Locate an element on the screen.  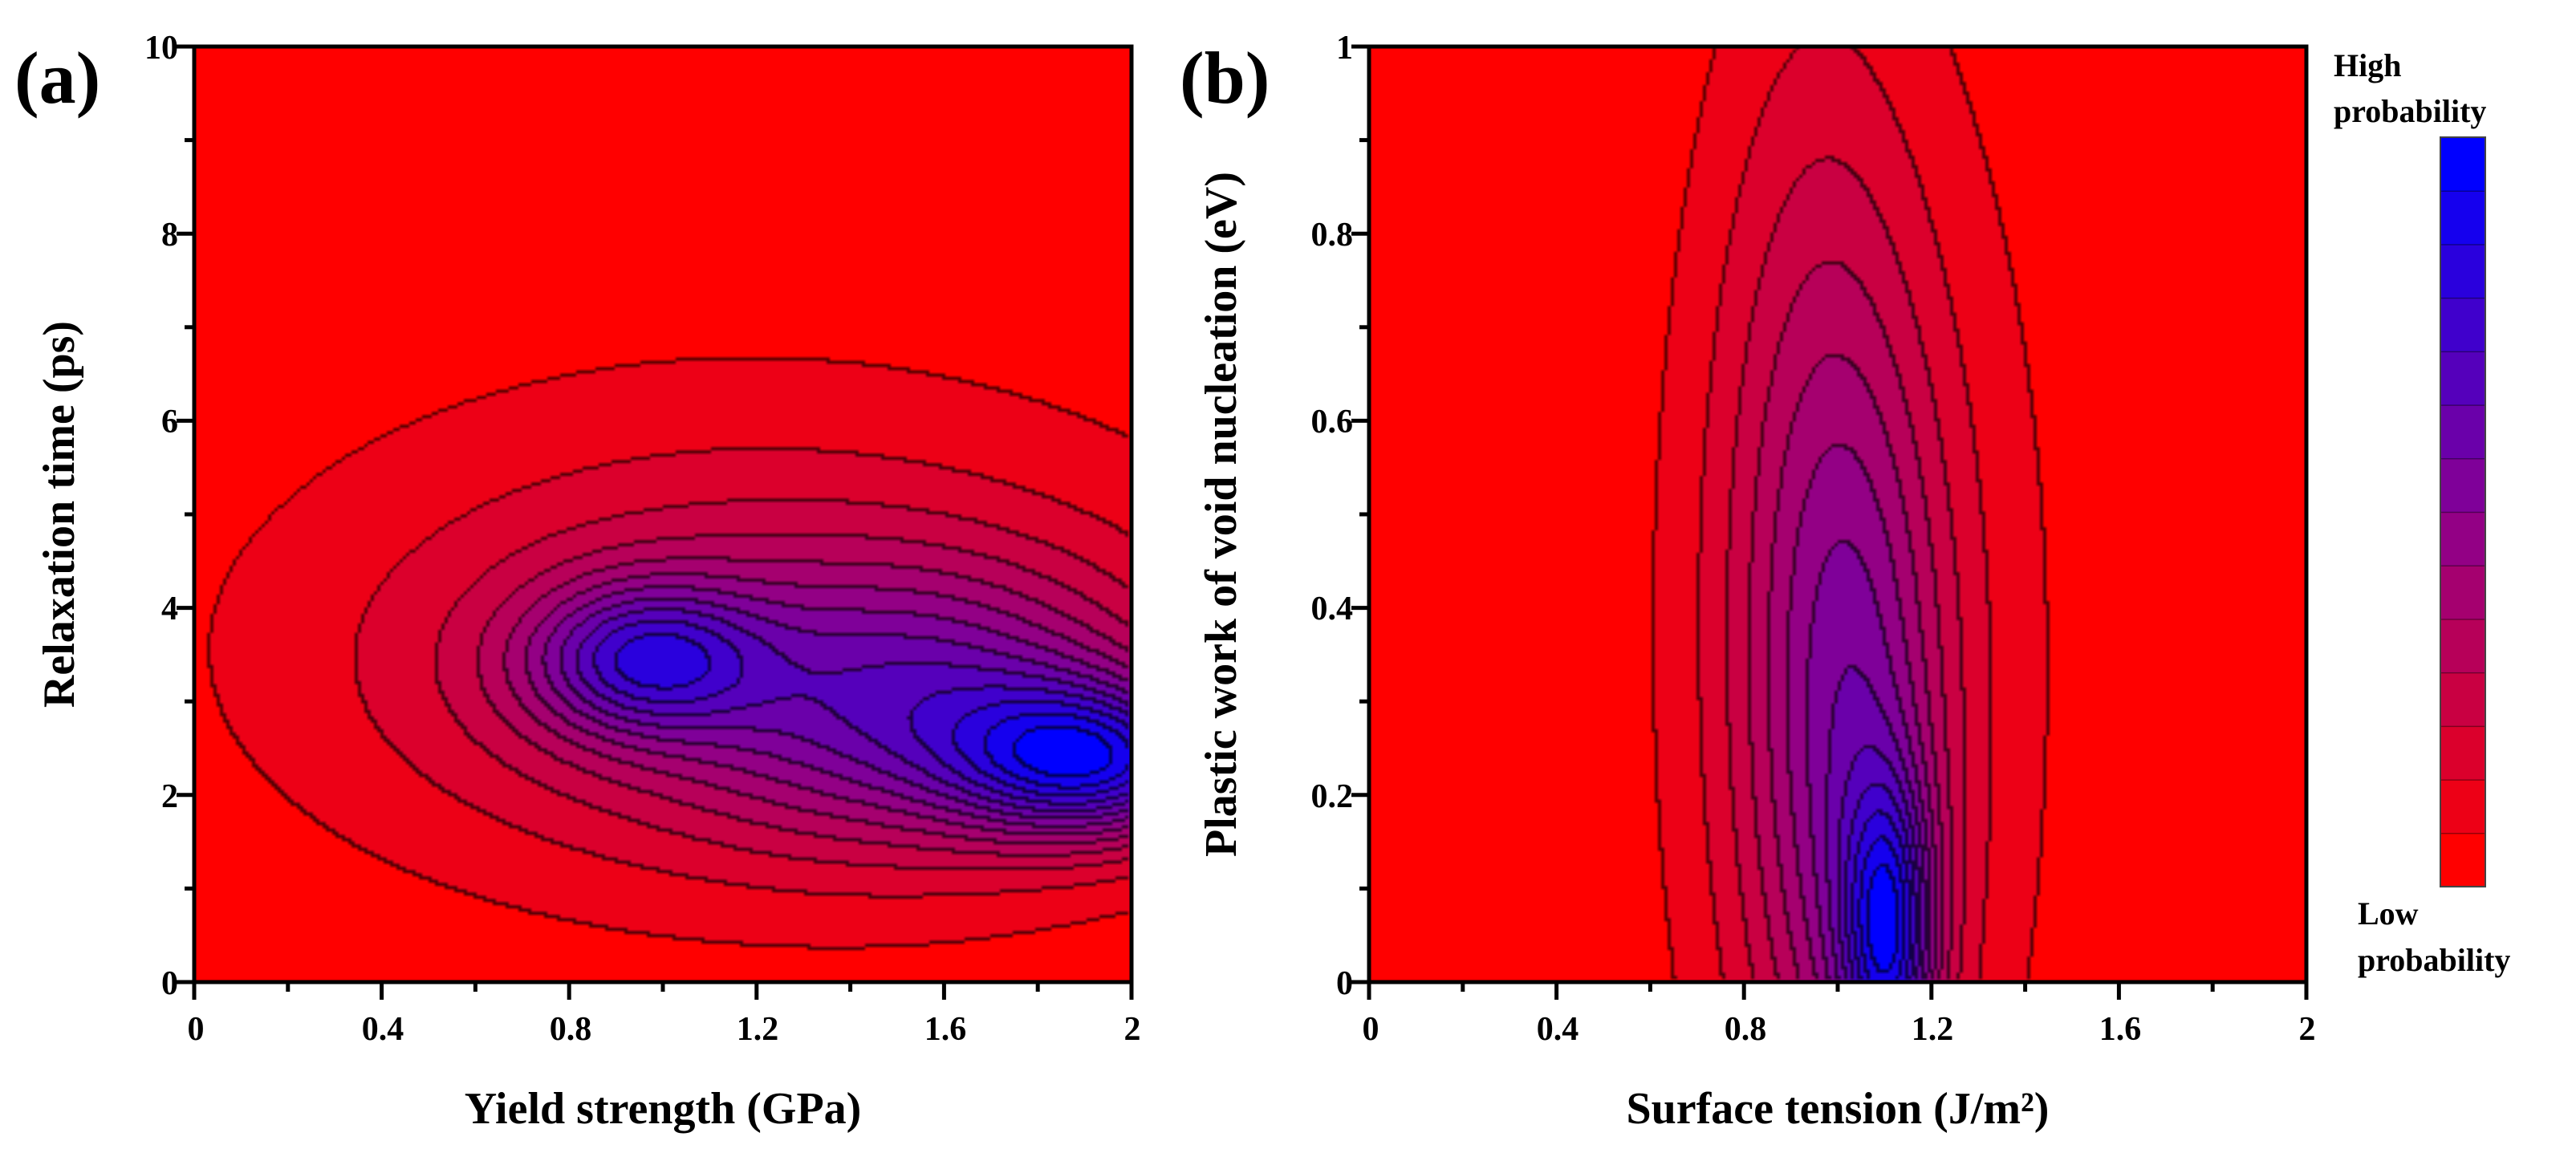
panel-b-x-tick-label: 1.2 is located at coordinates (1933, 1029).